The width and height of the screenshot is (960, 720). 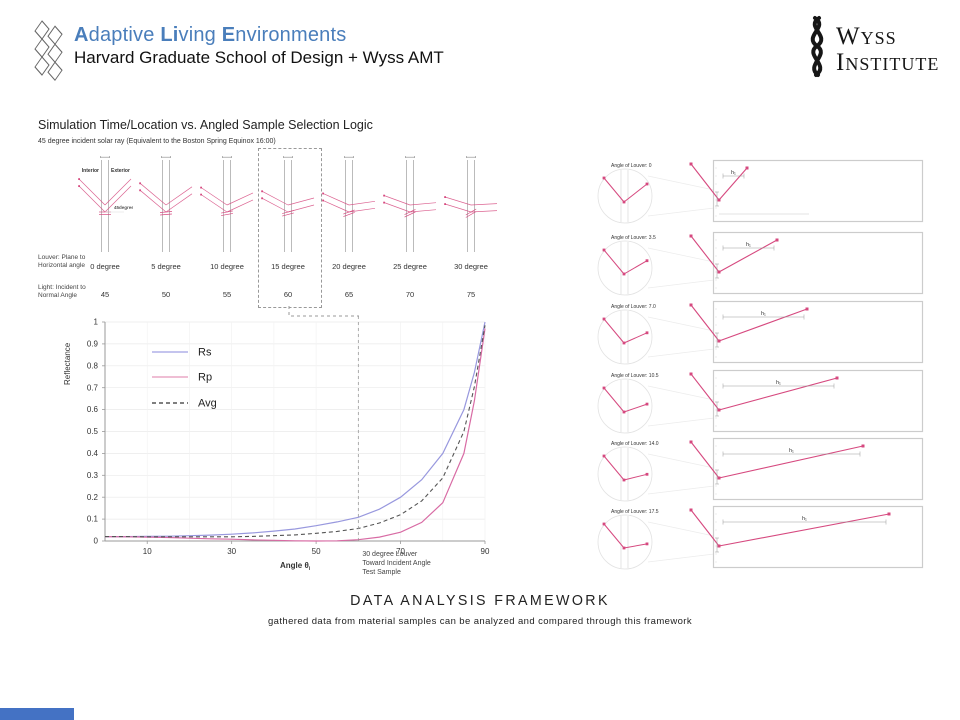 I want to click on incident-angle-value: 75, so click(x=471, y=294).